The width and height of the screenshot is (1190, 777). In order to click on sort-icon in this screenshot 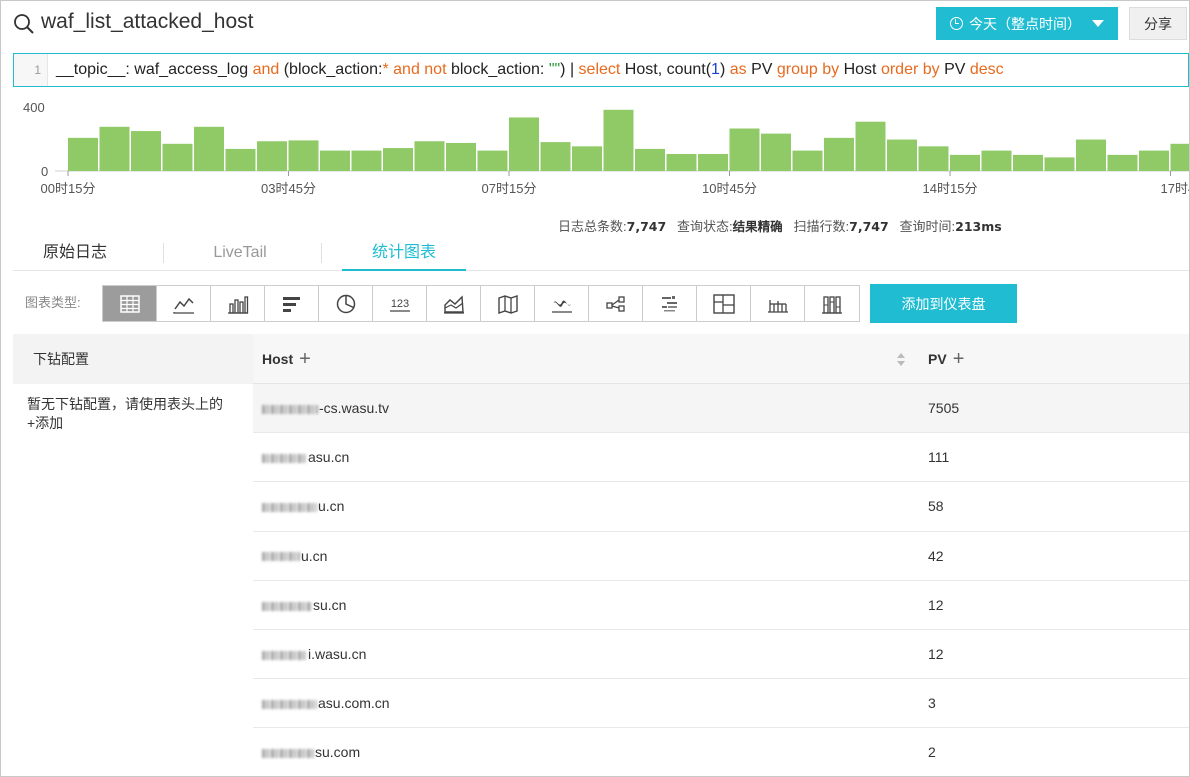, I will do `click(901, 360)`.